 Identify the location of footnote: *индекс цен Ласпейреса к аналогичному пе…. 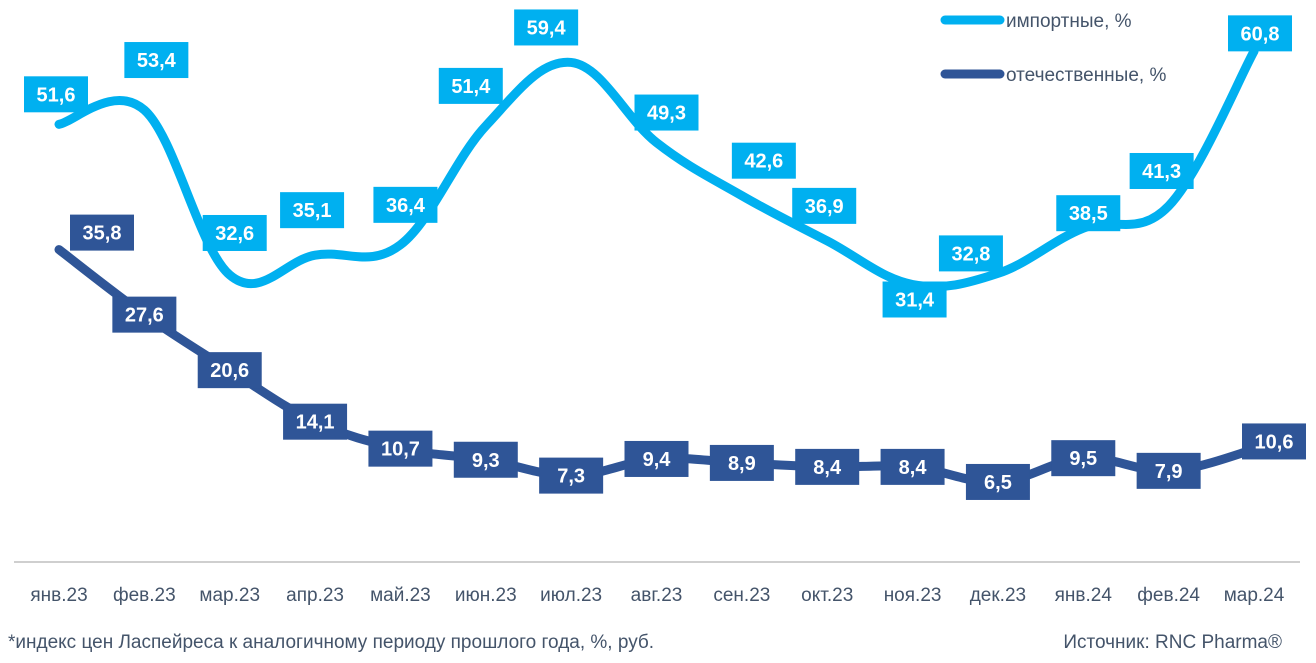
(331, 642).